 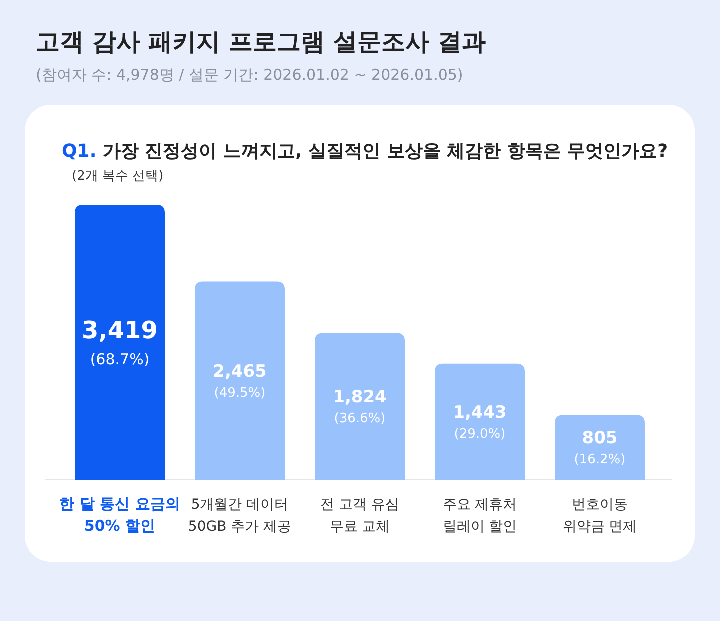 I want to click on x-tick-label: 5개월간 데이터 50GB 추가 제공, so click(x=240, y=516).